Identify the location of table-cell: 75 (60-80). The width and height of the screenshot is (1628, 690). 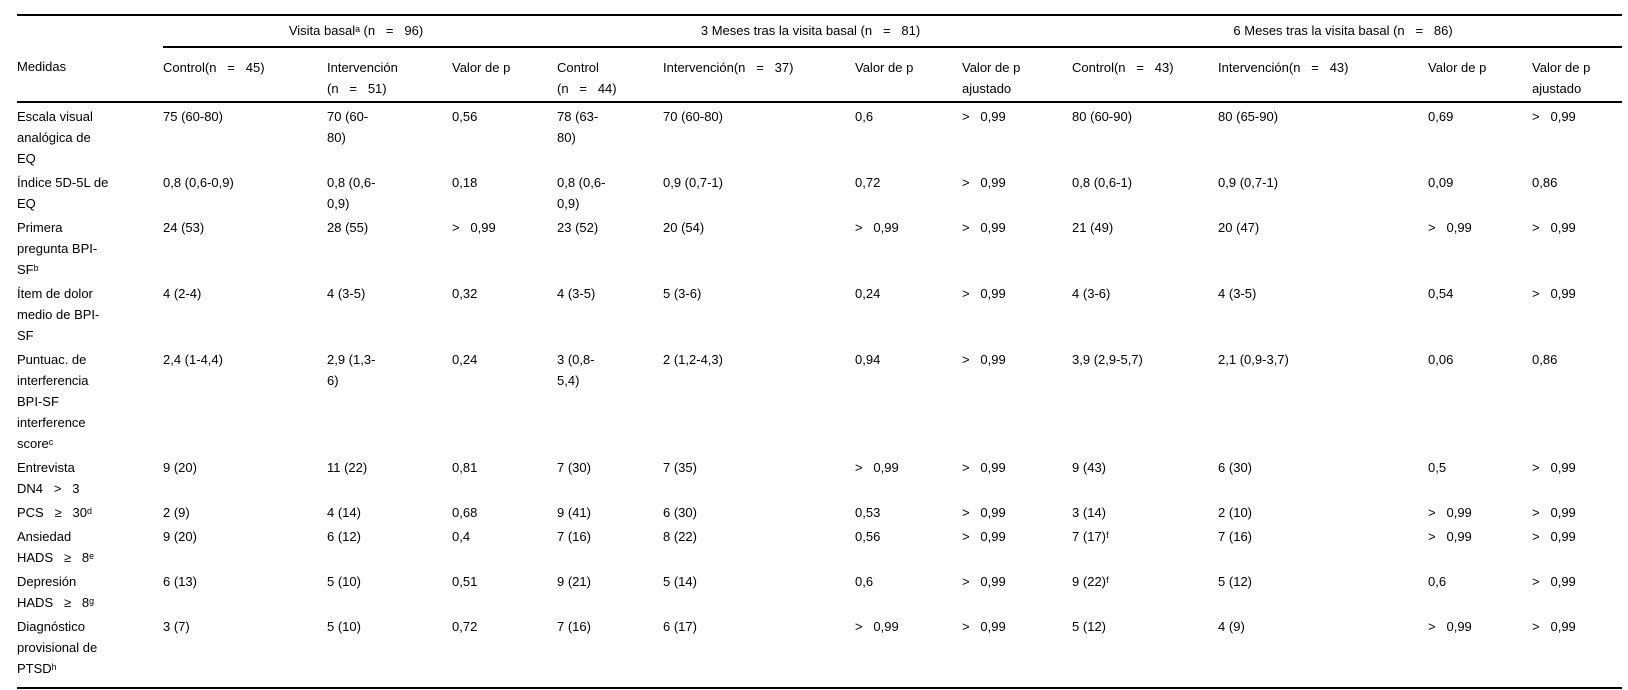
(193, 116).